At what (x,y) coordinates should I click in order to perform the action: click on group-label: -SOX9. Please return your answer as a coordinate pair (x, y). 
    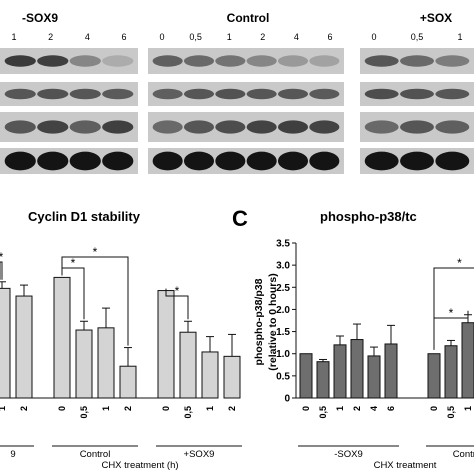
    Looking at the image, I should click on (348, 454).